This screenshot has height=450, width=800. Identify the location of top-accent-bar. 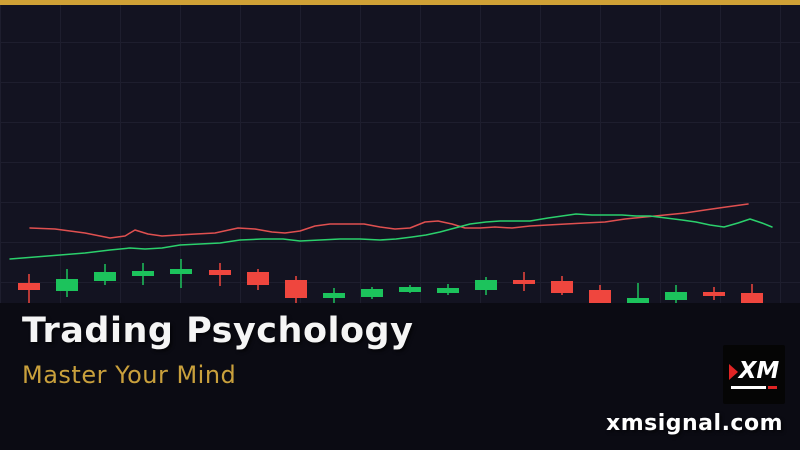
(400, 2).